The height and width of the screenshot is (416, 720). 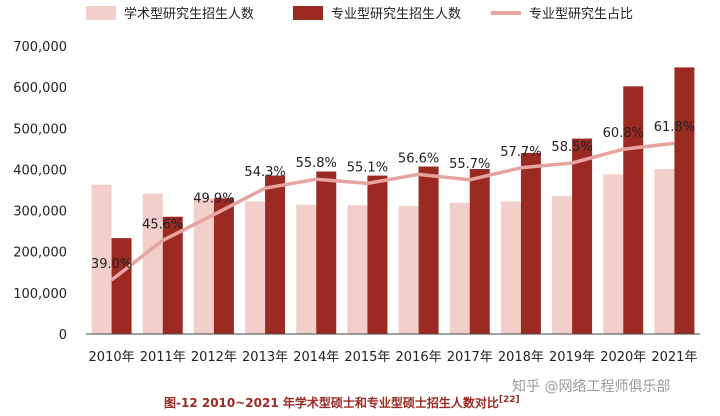 I want to click on ratio-label: 45.6%, so click(x=162, y=224).